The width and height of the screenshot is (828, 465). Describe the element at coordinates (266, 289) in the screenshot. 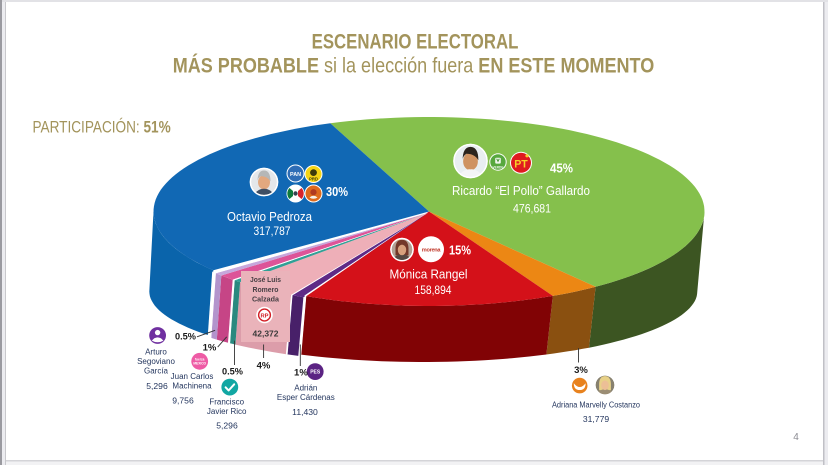

I see `svg-text: Romero` at that location.